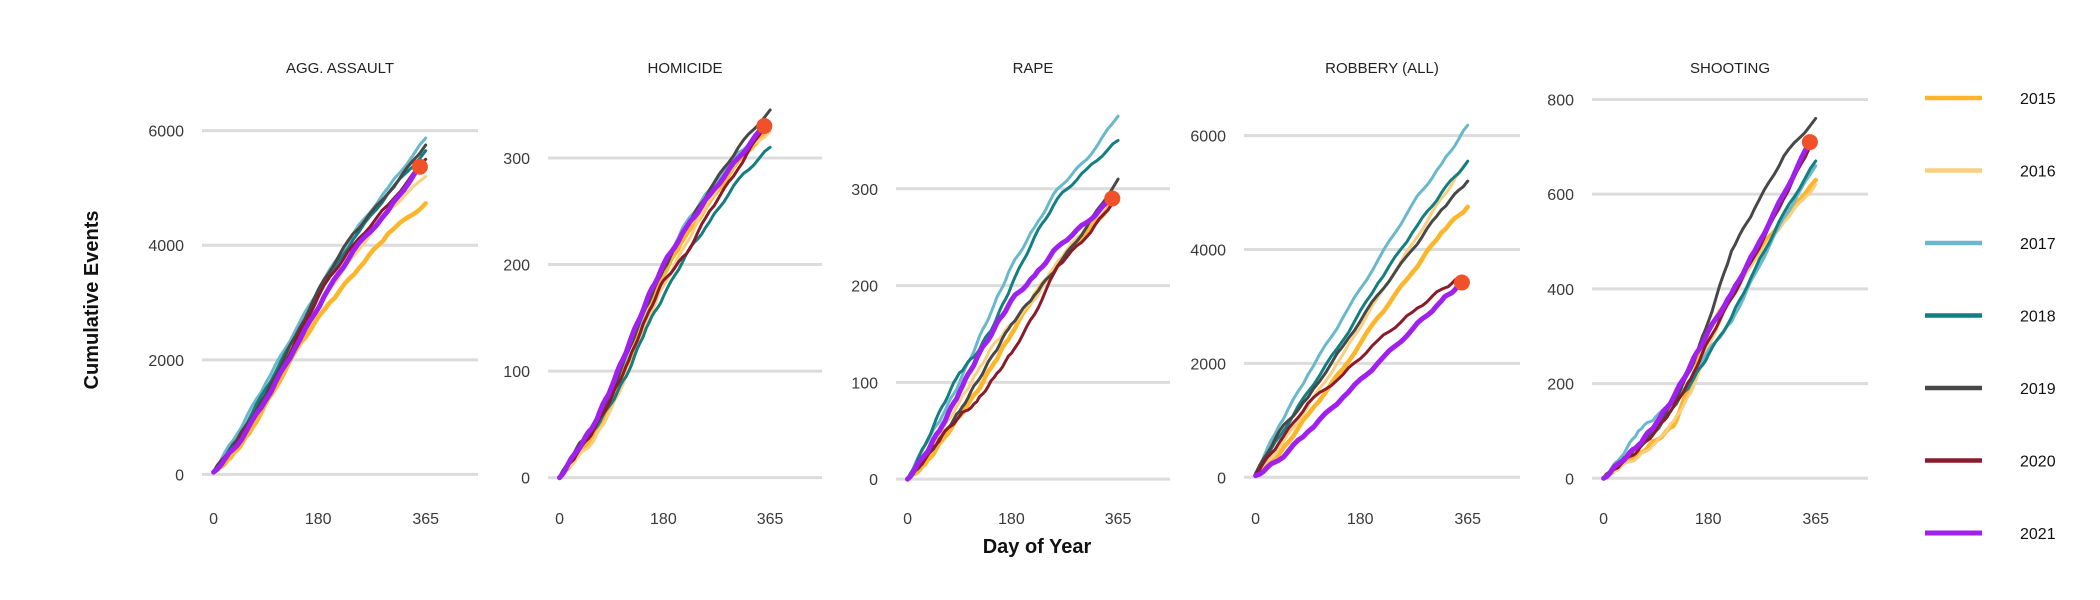 The image size is (2100, 600). I want to click on panel-title: ROBBERY (ALL), so click(1382, 68).